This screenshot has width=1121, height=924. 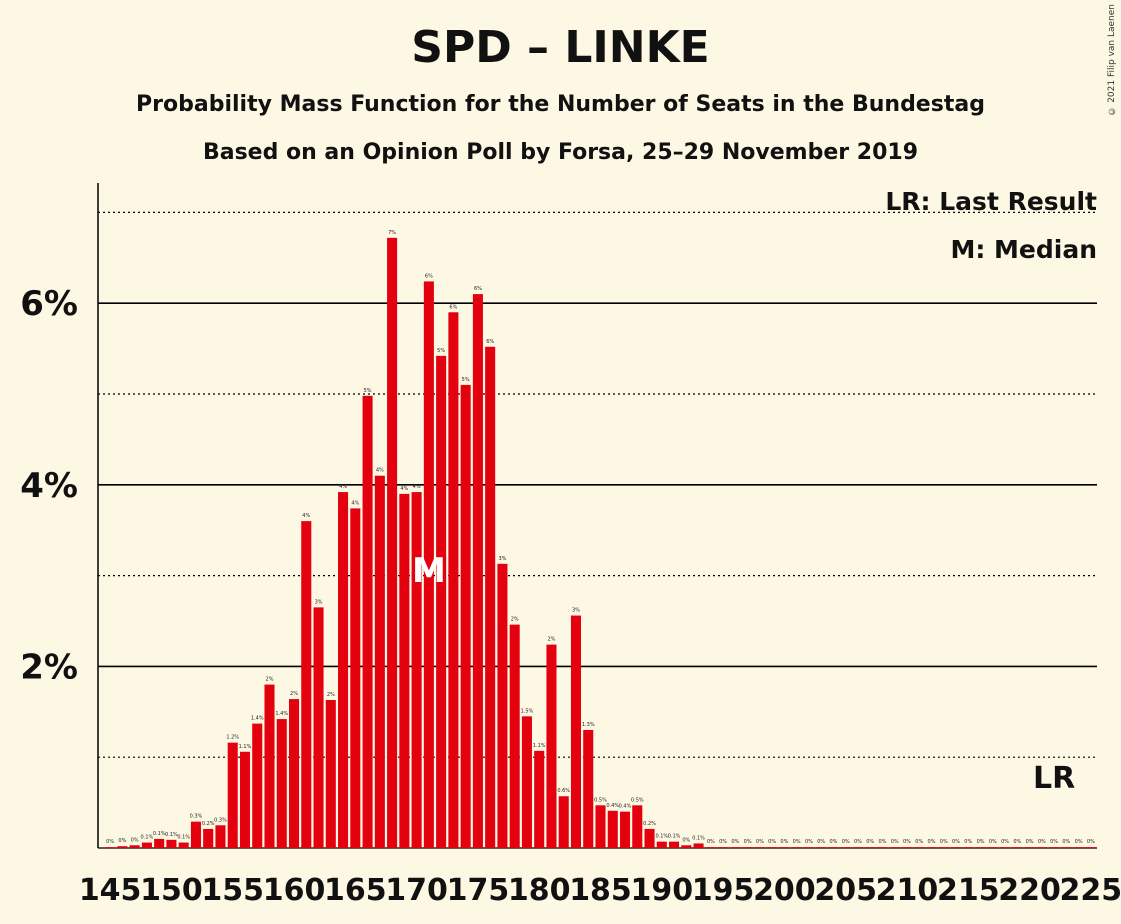 What do you see at coordinates (1054, 778) in the screenshot?
I see `last-result-marker: LR` at bounding box center [1054, 778].